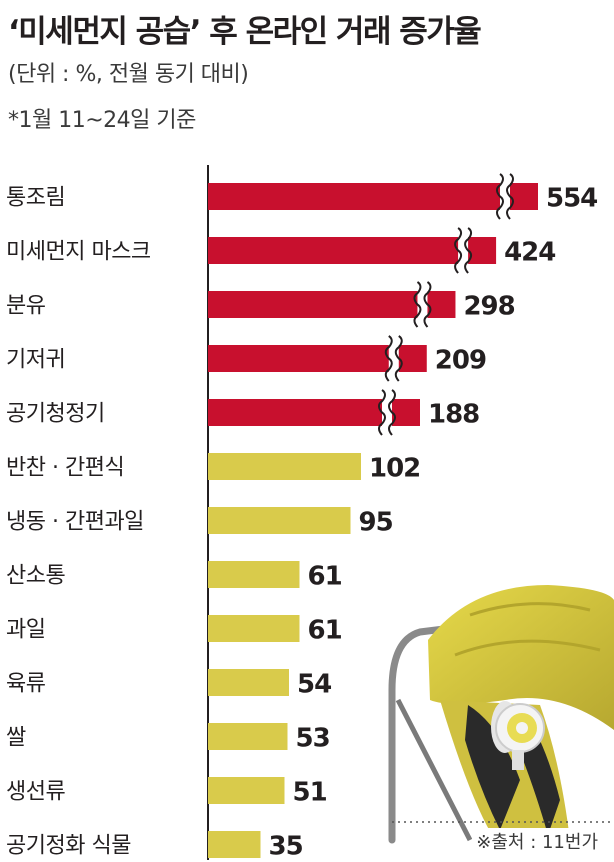  What do you see at coordinates (314, 685) in the screenshot?
I see `value-label: 54` at bounding box center [314, 685].